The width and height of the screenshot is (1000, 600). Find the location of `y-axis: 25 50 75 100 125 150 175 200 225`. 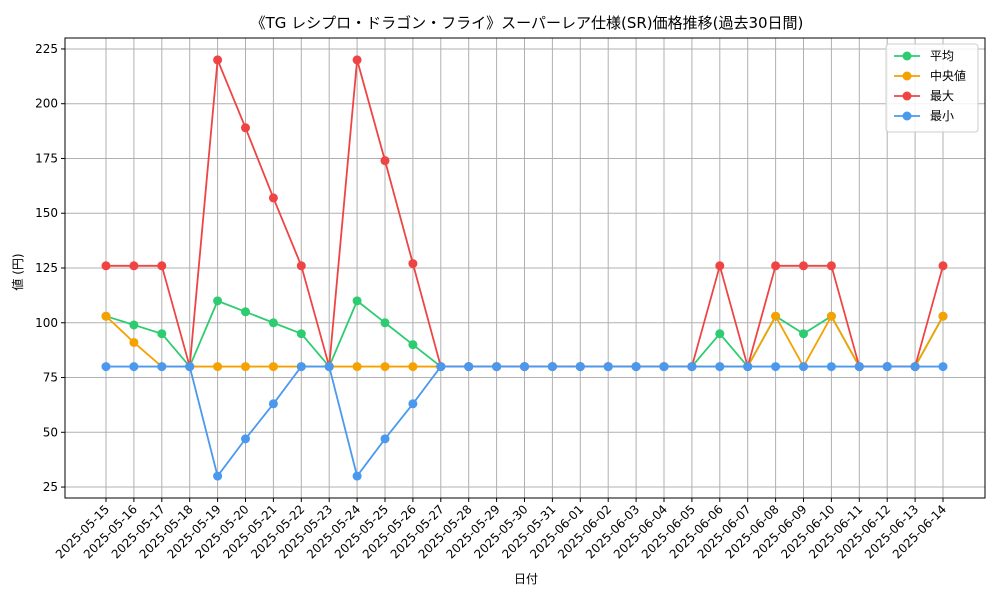

y-axis: 25 50 75 100 125 150 175 200 225 is located at coordinates (50, 268).